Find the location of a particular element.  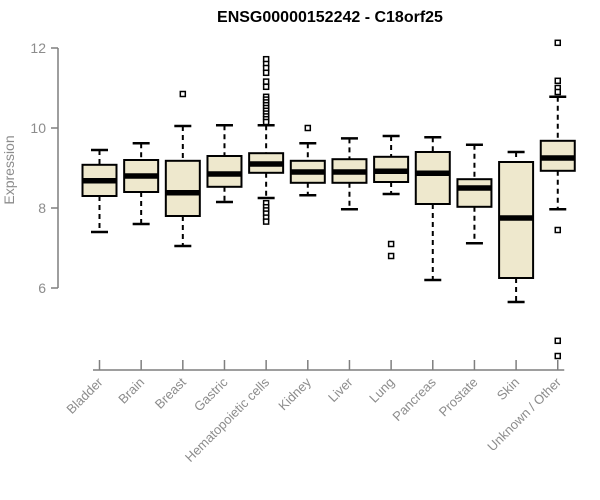

y-tick-label: 12 is located at coordinates (38, 48).